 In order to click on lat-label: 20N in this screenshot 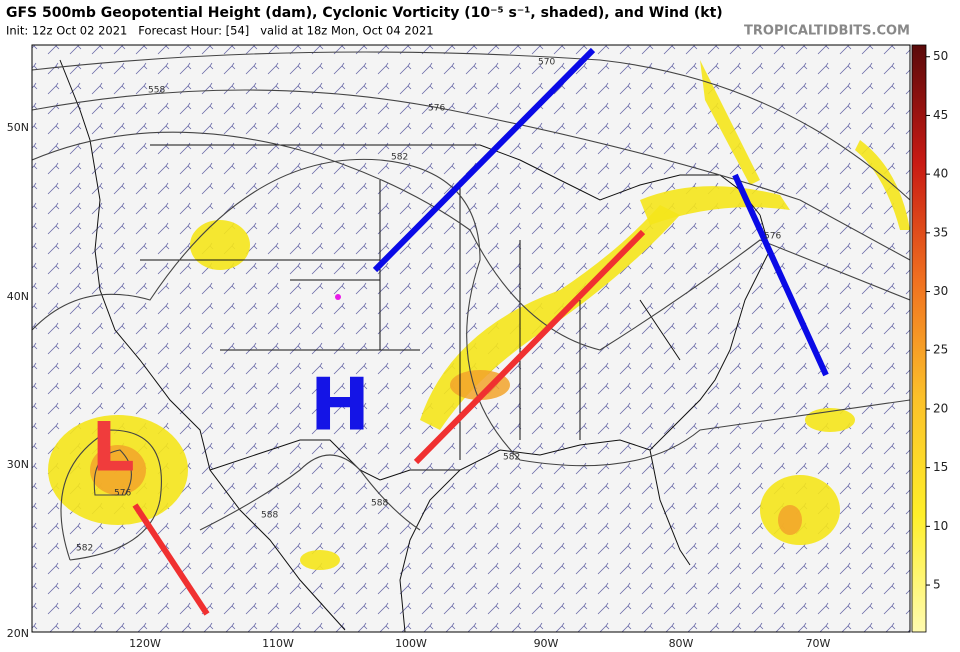, I will do `click(18, 633)`.